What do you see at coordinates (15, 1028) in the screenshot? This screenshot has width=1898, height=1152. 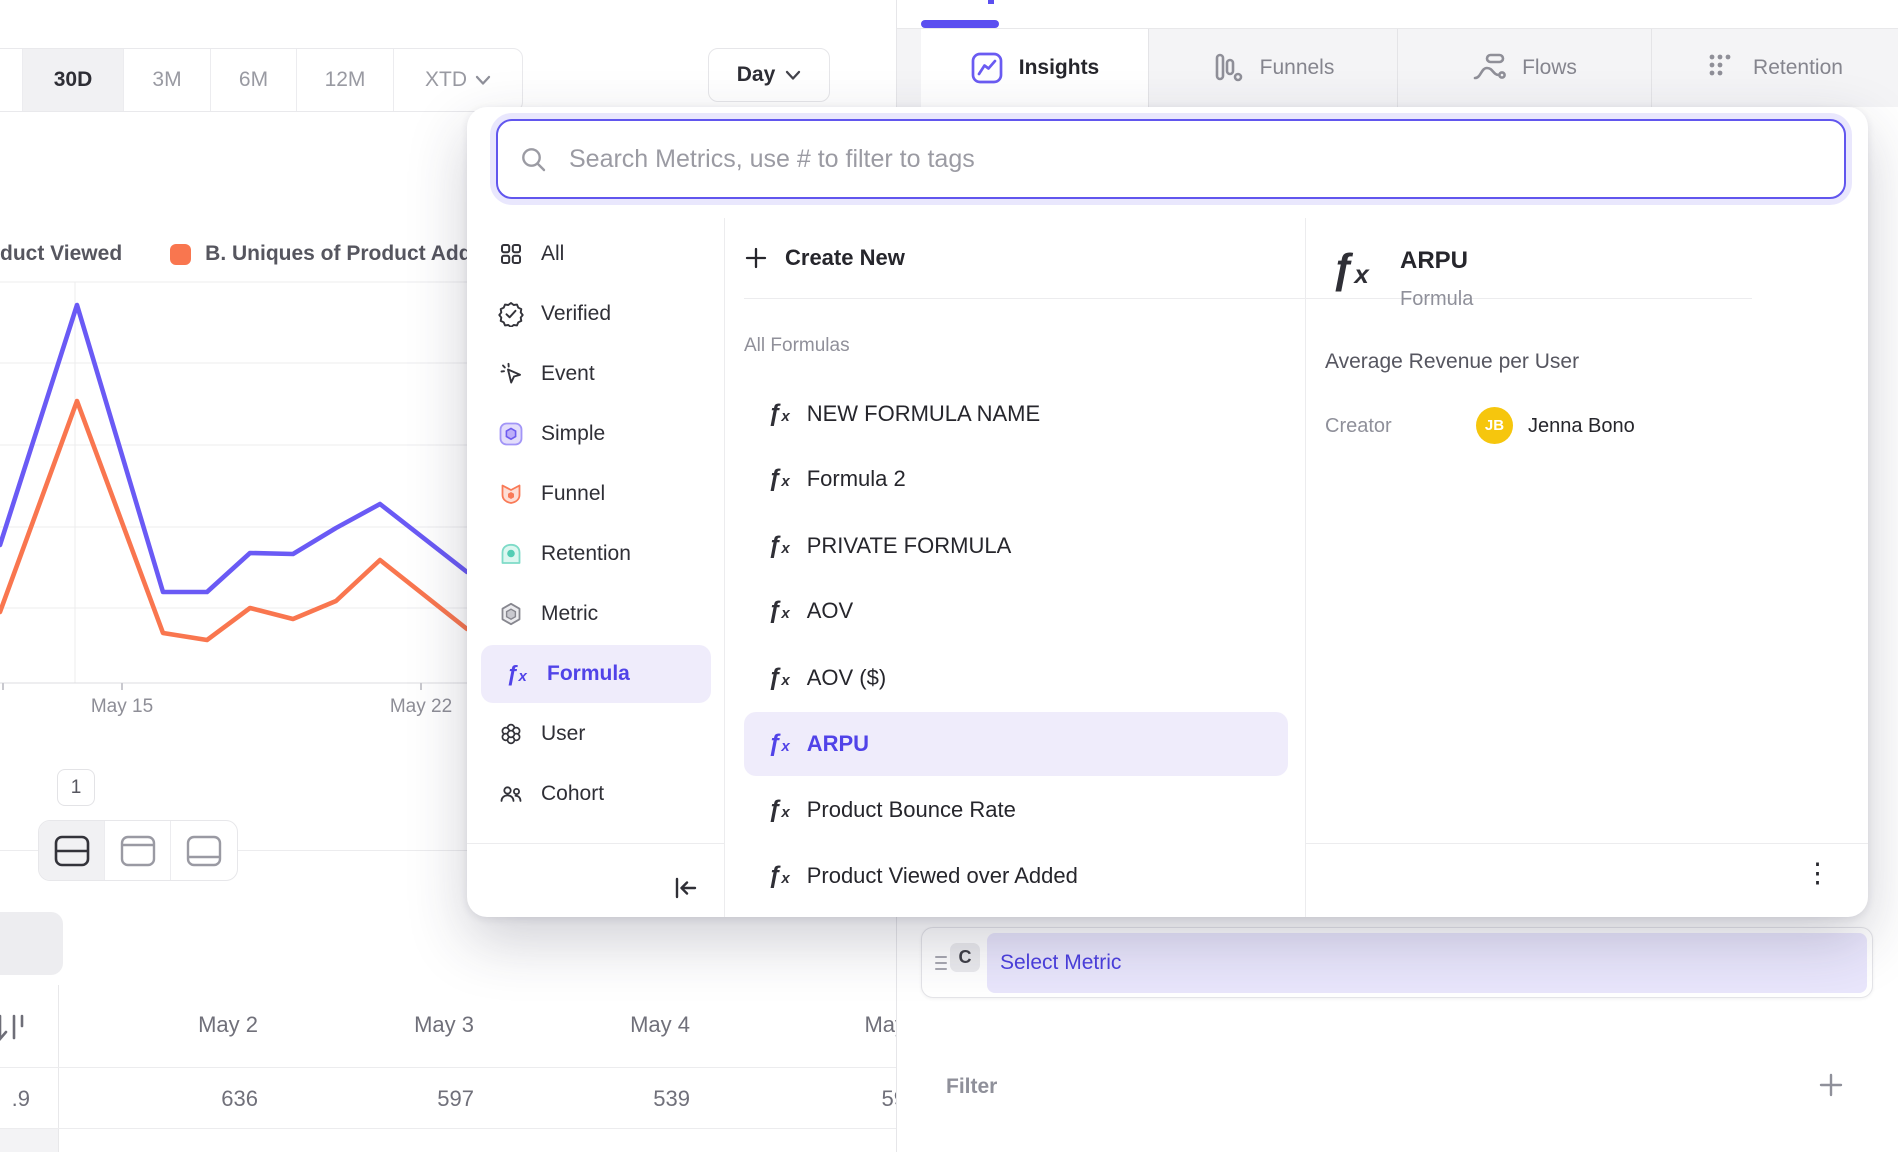 I see `sort-descending-icon` at bounding box center [15, 1028].